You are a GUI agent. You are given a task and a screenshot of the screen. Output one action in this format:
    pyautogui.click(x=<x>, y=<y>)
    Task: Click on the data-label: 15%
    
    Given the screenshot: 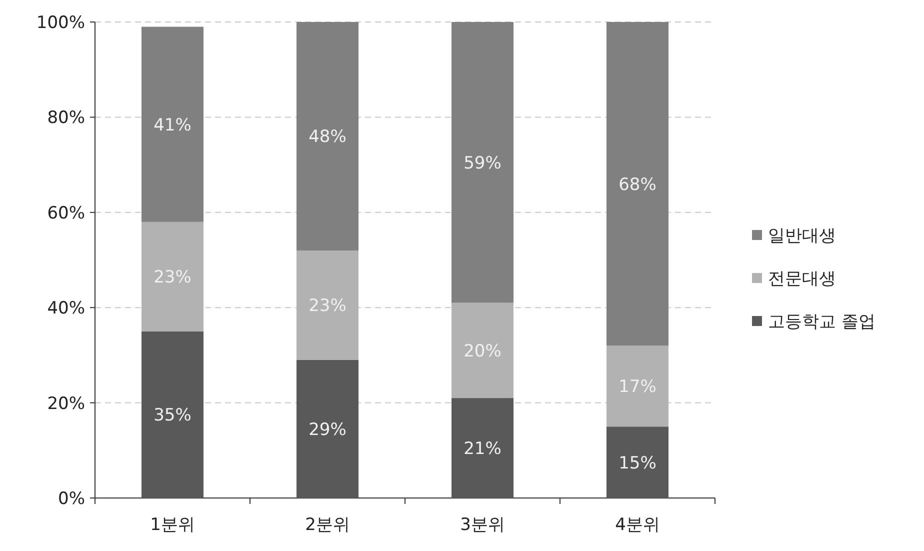 What is the action you would take?
    pyautogui.click(x=637, y=463)
    